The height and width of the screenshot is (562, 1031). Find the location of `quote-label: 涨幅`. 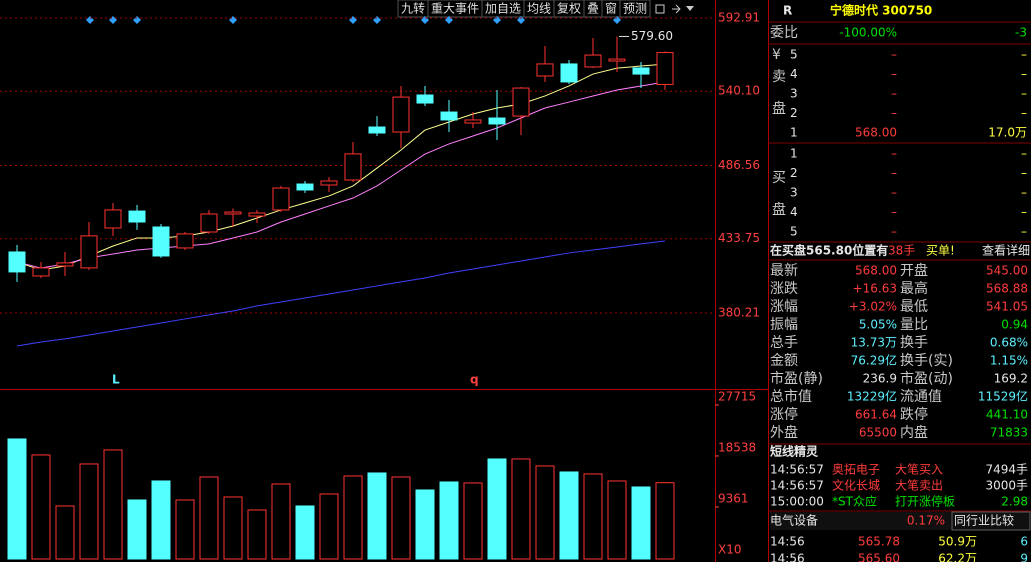

quote-label: 涨幅 is located at coordinates (784, 307).